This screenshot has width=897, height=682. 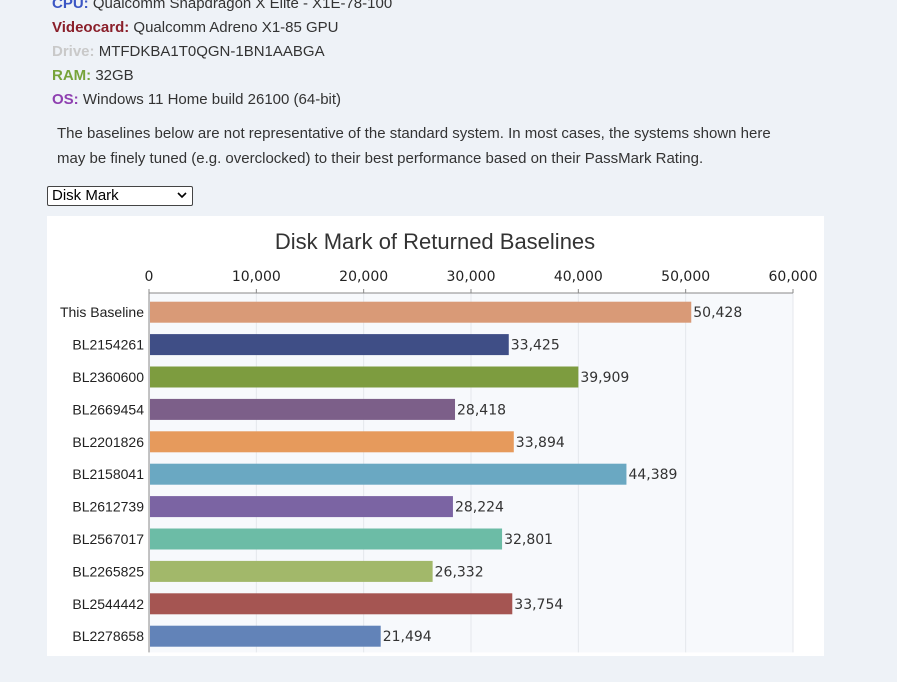 What do you see at coordinates (149, 277) in the screenshot?
I see `tick-label: 0` at bounding box center [149, 277].